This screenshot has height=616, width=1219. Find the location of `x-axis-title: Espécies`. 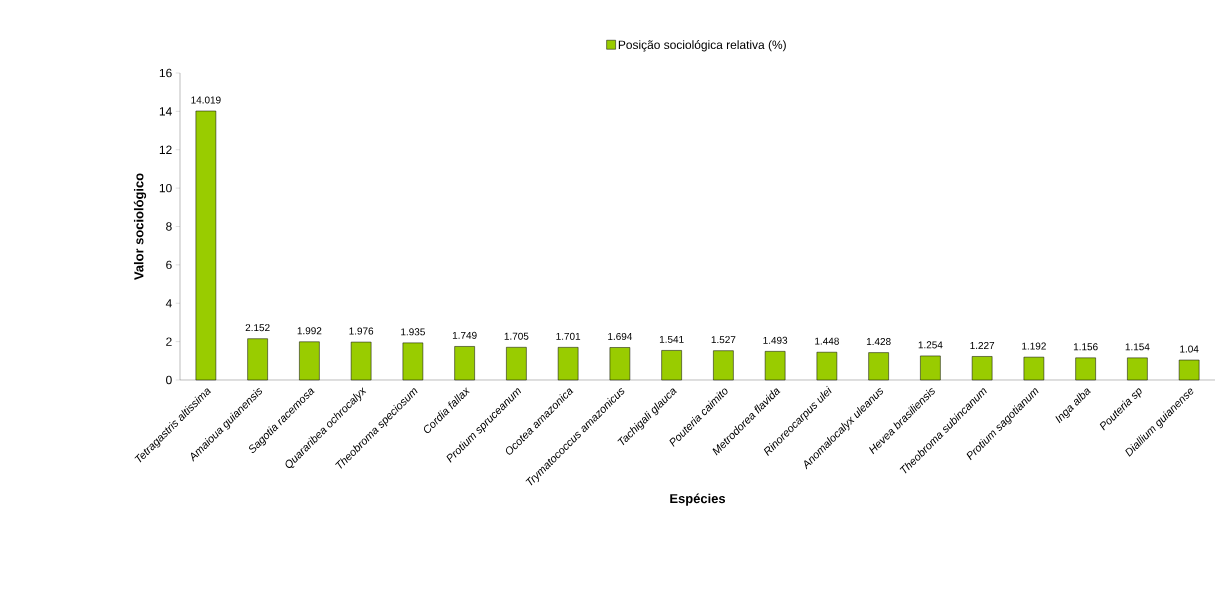

x-axis-title: Espécies is located at coordinates (698, 499).